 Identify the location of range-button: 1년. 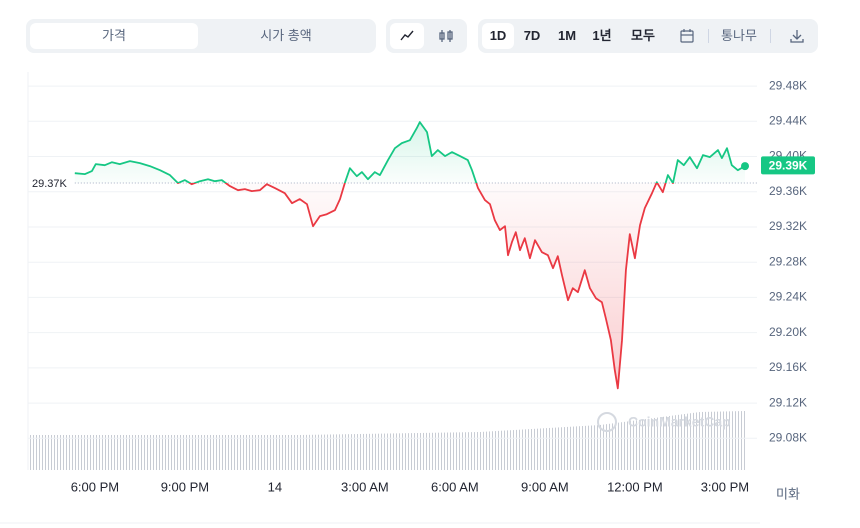
(602, 35).